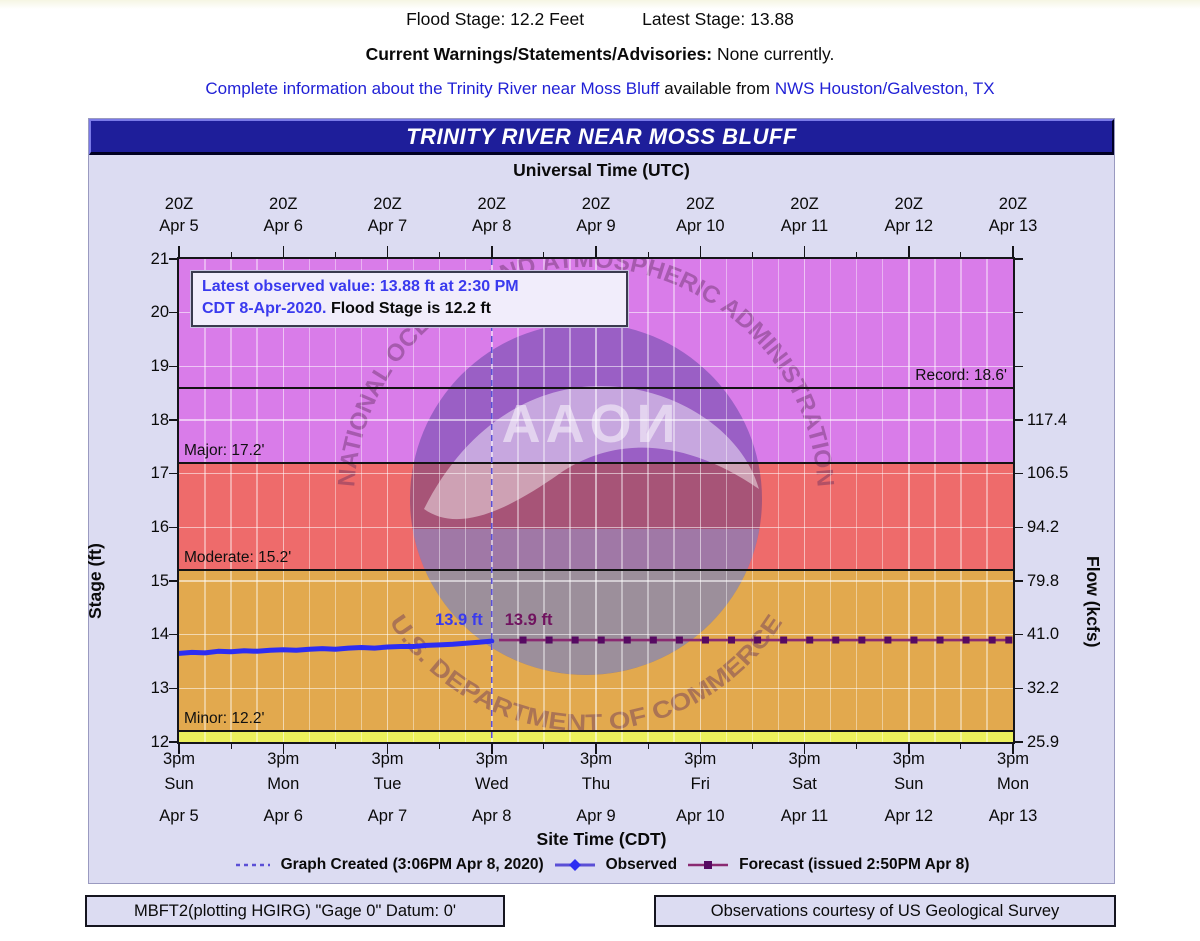  I want to click on noaa-gull-icon, so click(591, 452).